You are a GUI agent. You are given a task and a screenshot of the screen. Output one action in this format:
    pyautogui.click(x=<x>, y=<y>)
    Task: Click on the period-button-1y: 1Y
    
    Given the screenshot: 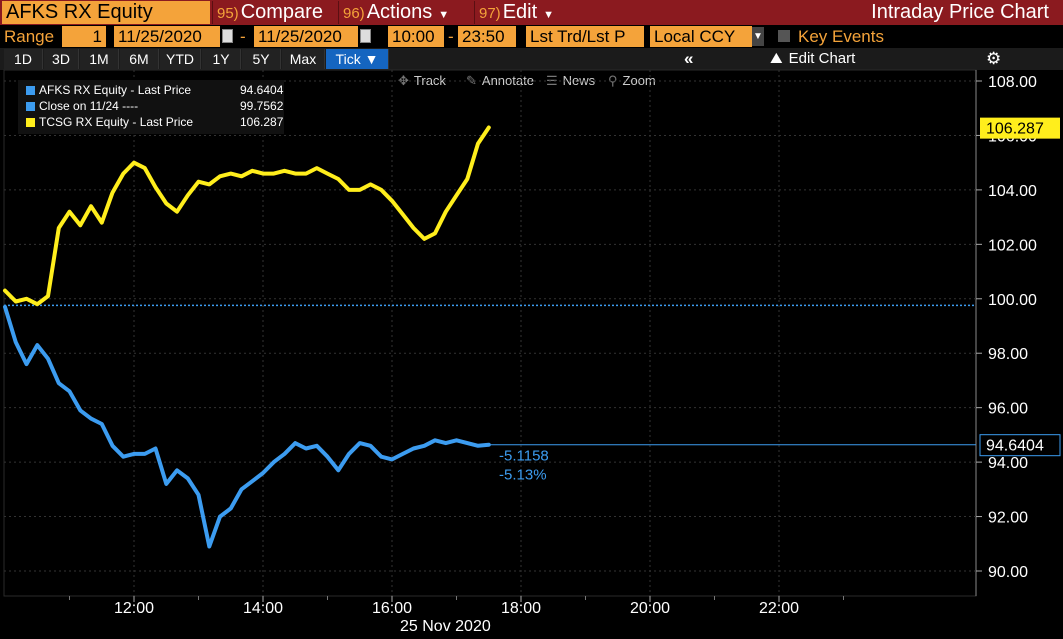 What is the action you would take?
    pyautogui.click(x=221, y=59)
    